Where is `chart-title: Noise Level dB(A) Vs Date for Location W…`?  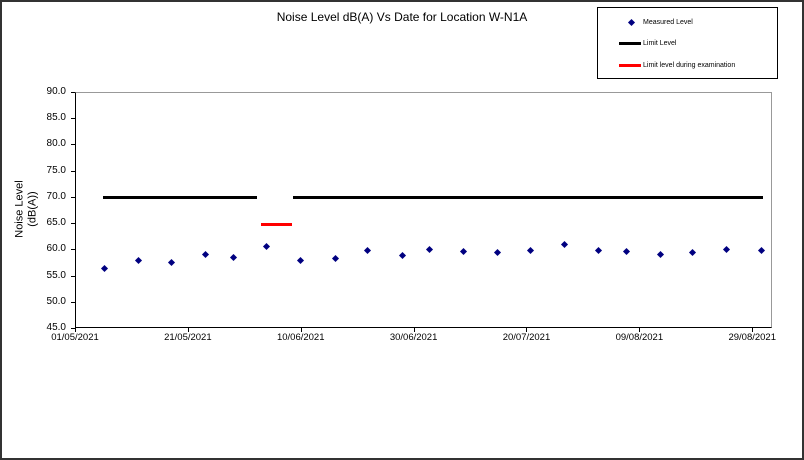
chart-title: Noise Level dB(A) Vs Date for Location W… is located at coordinates (402, 17).